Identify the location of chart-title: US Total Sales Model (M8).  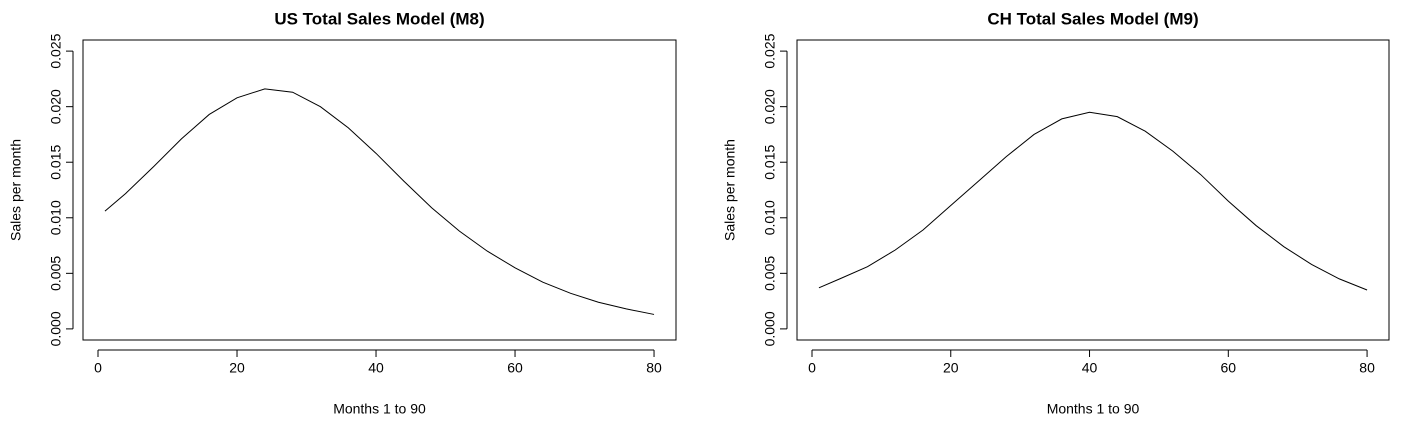
(379, 18).